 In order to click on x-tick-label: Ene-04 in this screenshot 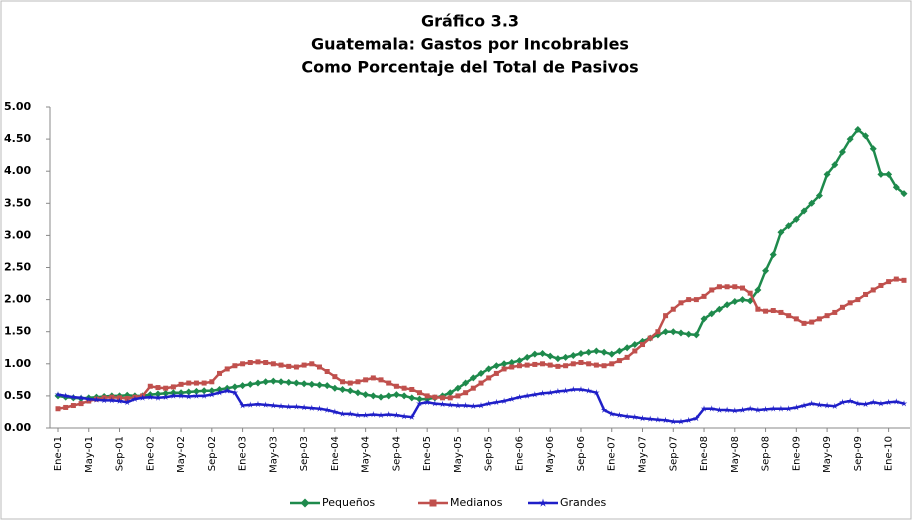, I will do `click(335, 453)`.